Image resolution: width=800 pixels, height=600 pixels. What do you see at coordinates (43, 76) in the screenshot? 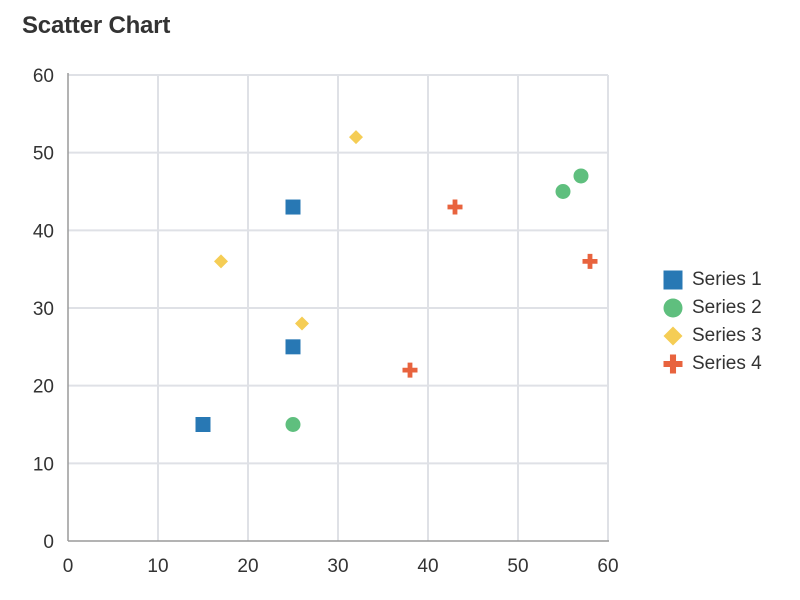
I see `y-tick-label: 60` at bounding box center [43, 76].